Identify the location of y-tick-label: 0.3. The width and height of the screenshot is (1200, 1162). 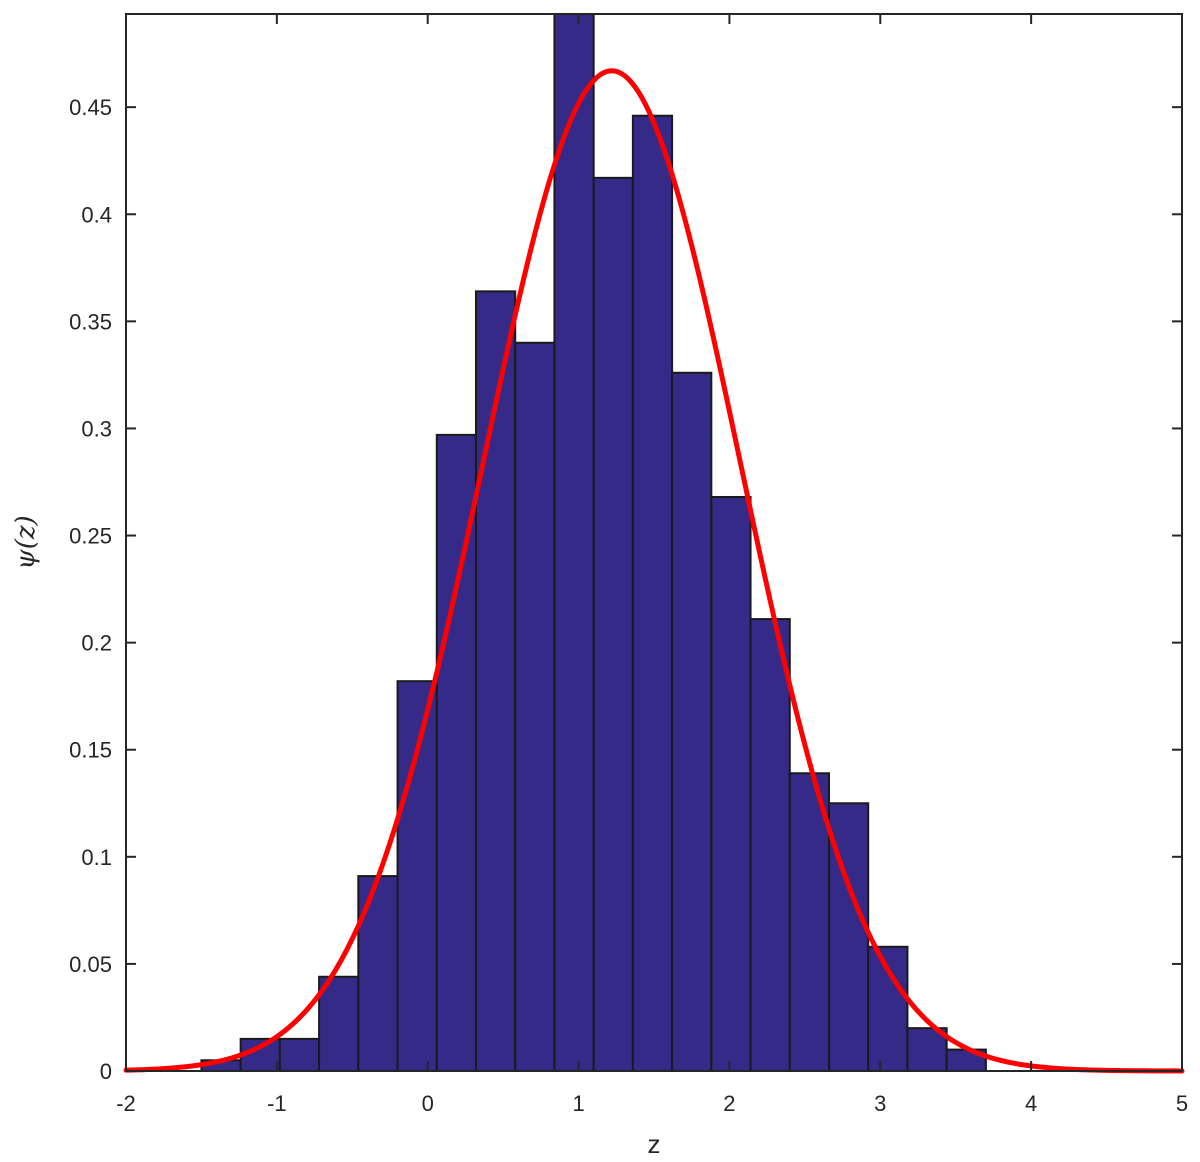
(96, 428).